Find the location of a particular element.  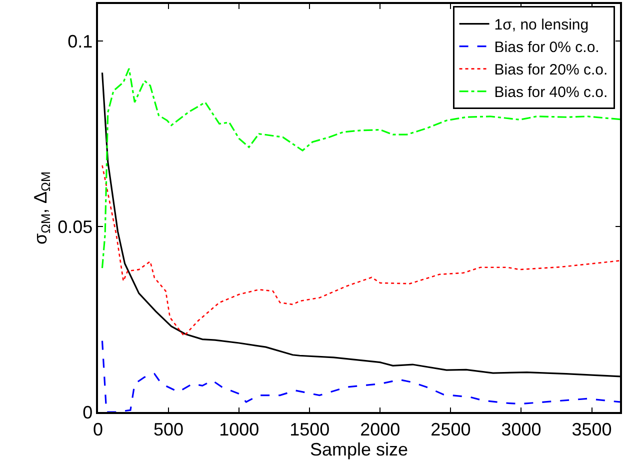

x-tick-label: 1500 is located at coordinates (310, 429).